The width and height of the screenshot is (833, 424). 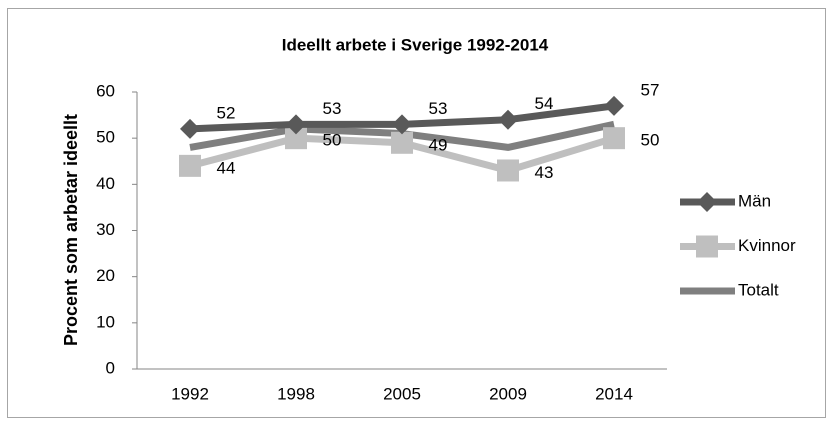 I want to click on data-label: 57, so click(x=650, y=89).